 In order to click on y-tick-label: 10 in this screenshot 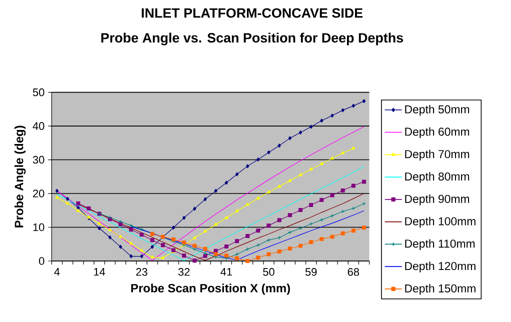, I will do `click(38, 227)`.